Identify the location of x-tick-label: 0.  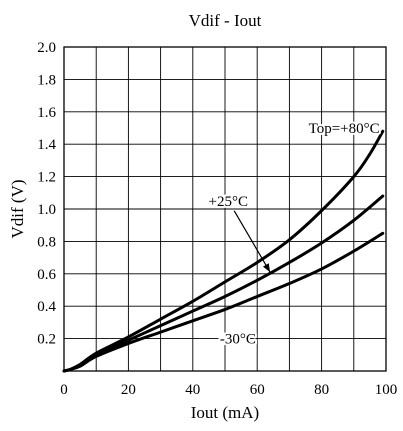
(64, 390).